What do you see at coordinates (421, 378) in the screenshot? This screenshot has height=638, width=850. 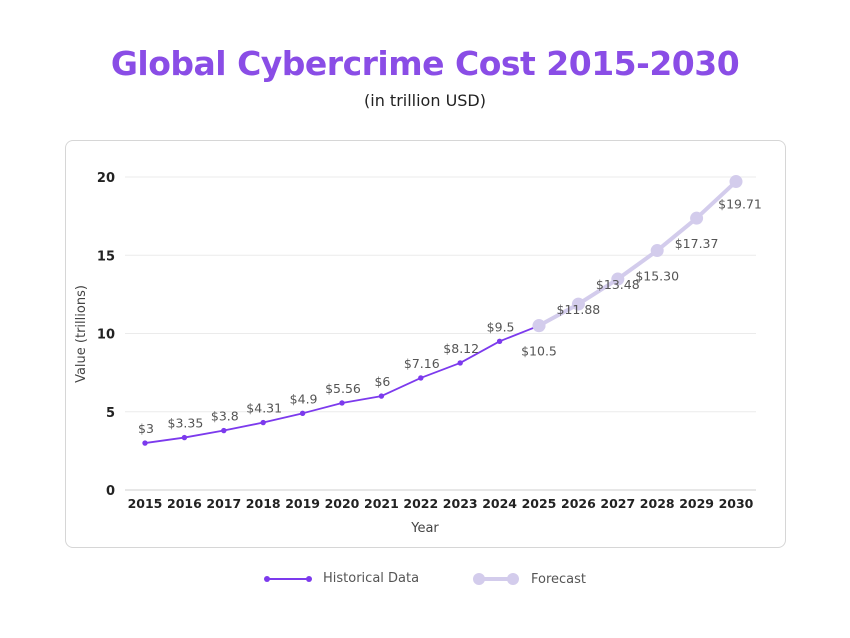 I see `historical-point-2022` at bounding box center [421, 378].